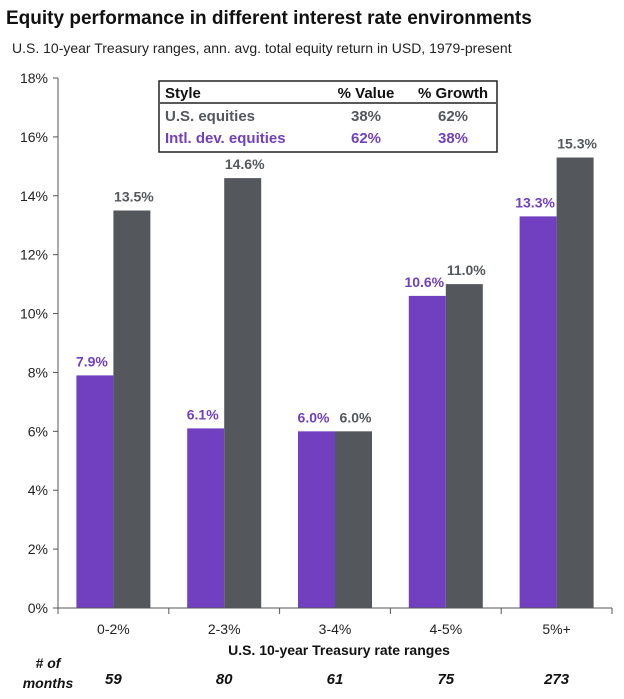 The image size is (624, 699). I want to click on data-label-growth: 13.5%, so click(134, 197).